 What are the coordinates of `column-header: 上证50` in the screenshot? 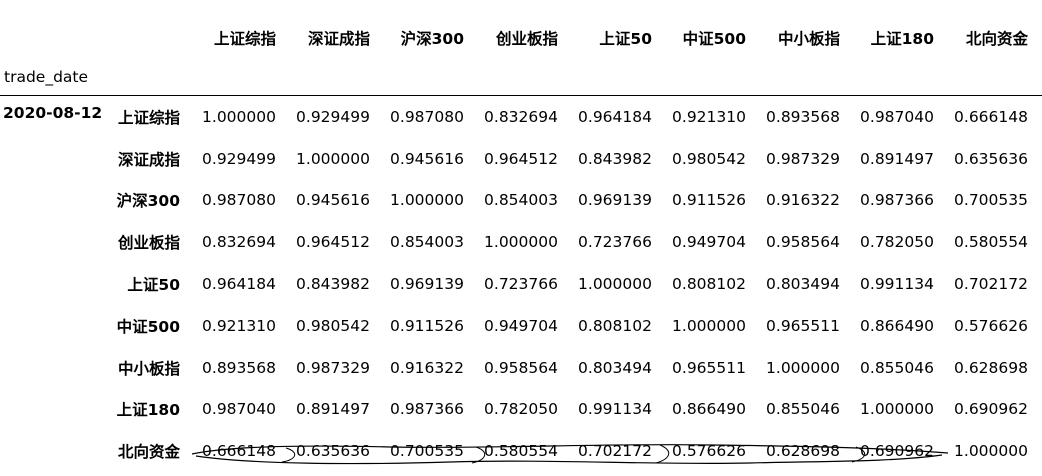 It's located at (625, 39).